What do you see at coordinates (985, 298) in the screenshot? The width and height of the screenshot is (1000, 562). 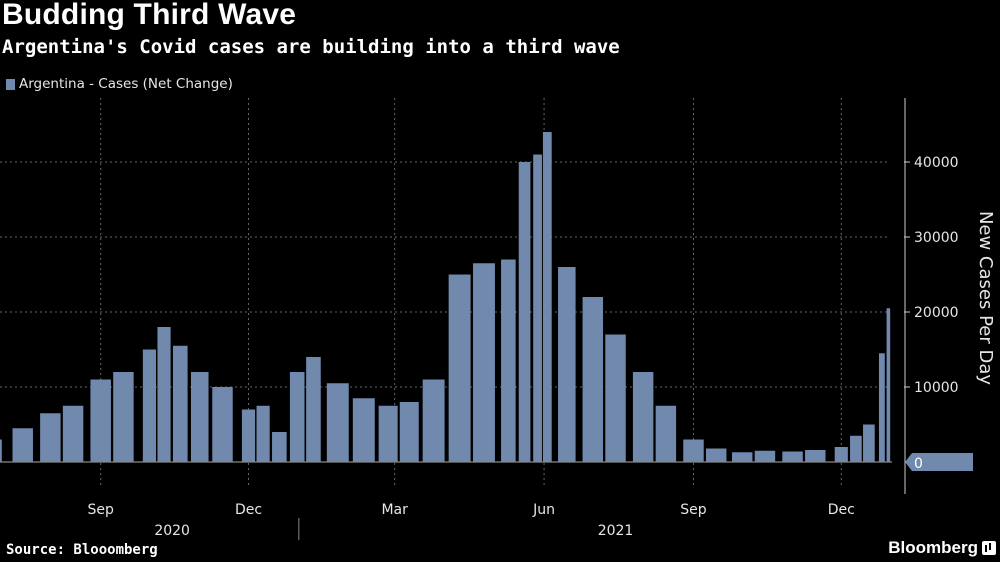 I see `y-axis-title: New Cases Per Day` at bounding box center [985, 298].